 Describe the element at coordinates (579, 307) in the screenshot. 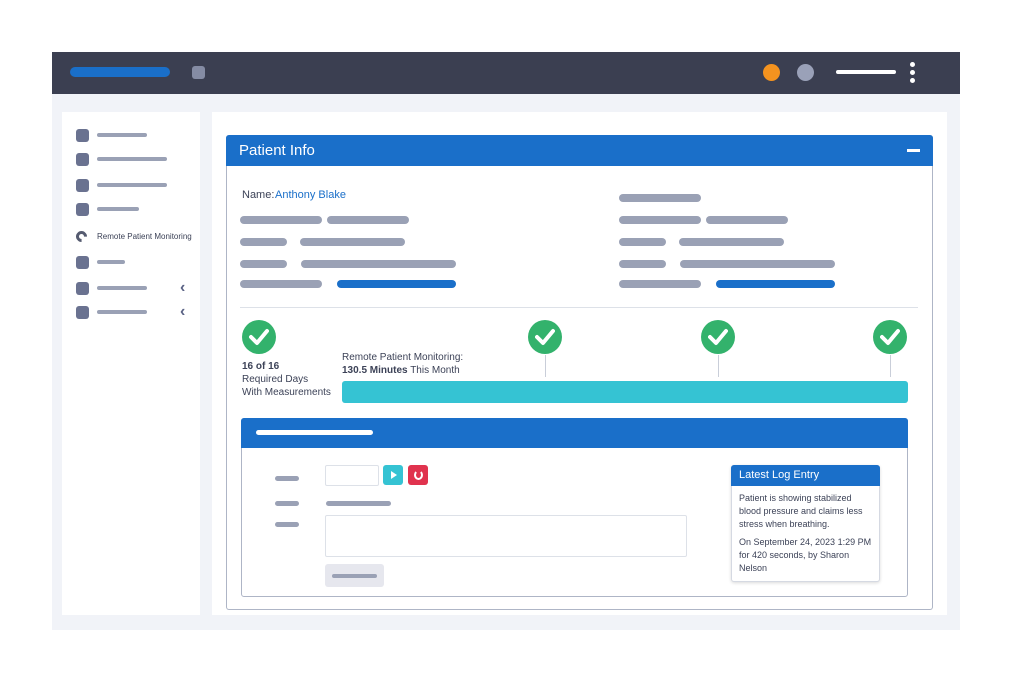

I see `divider` at that location.